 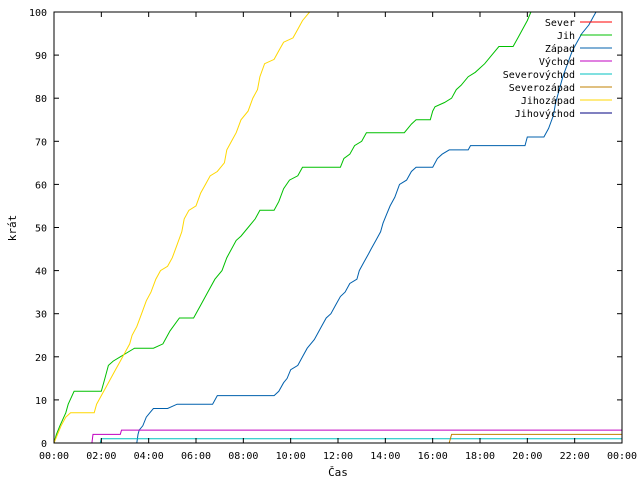 I want to click on x-tick-label: 10:00, so click(x=291, y=456).